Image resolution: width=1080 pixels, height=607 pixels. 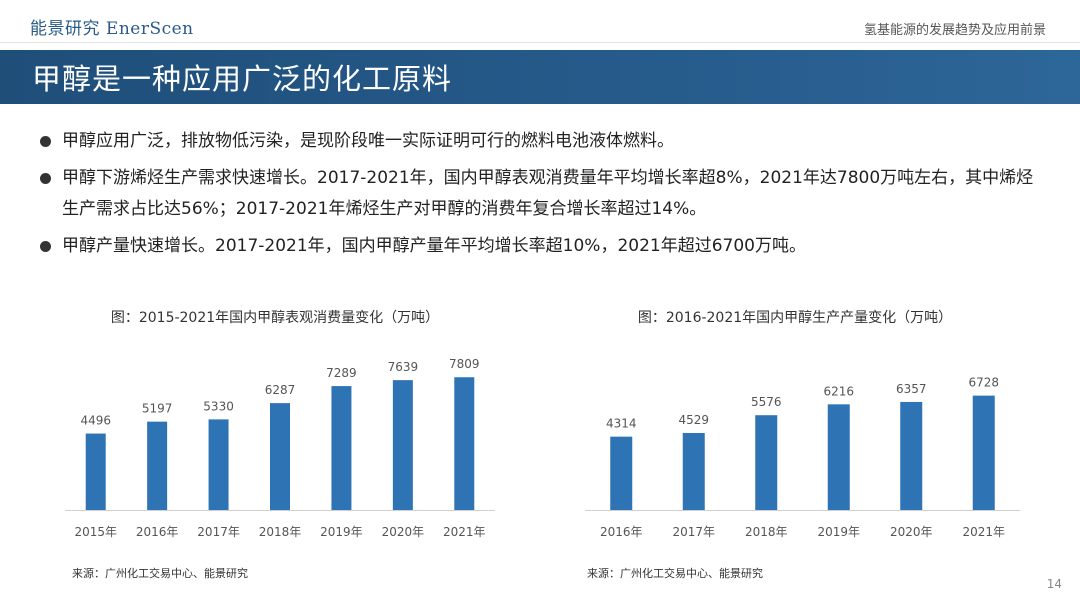 What do you see at coordinates (160, 573) in the screenshot?
I see `chart-consumption-source: 来源：广州化工交易中心、能景研究` at bounding box center [160, 573].